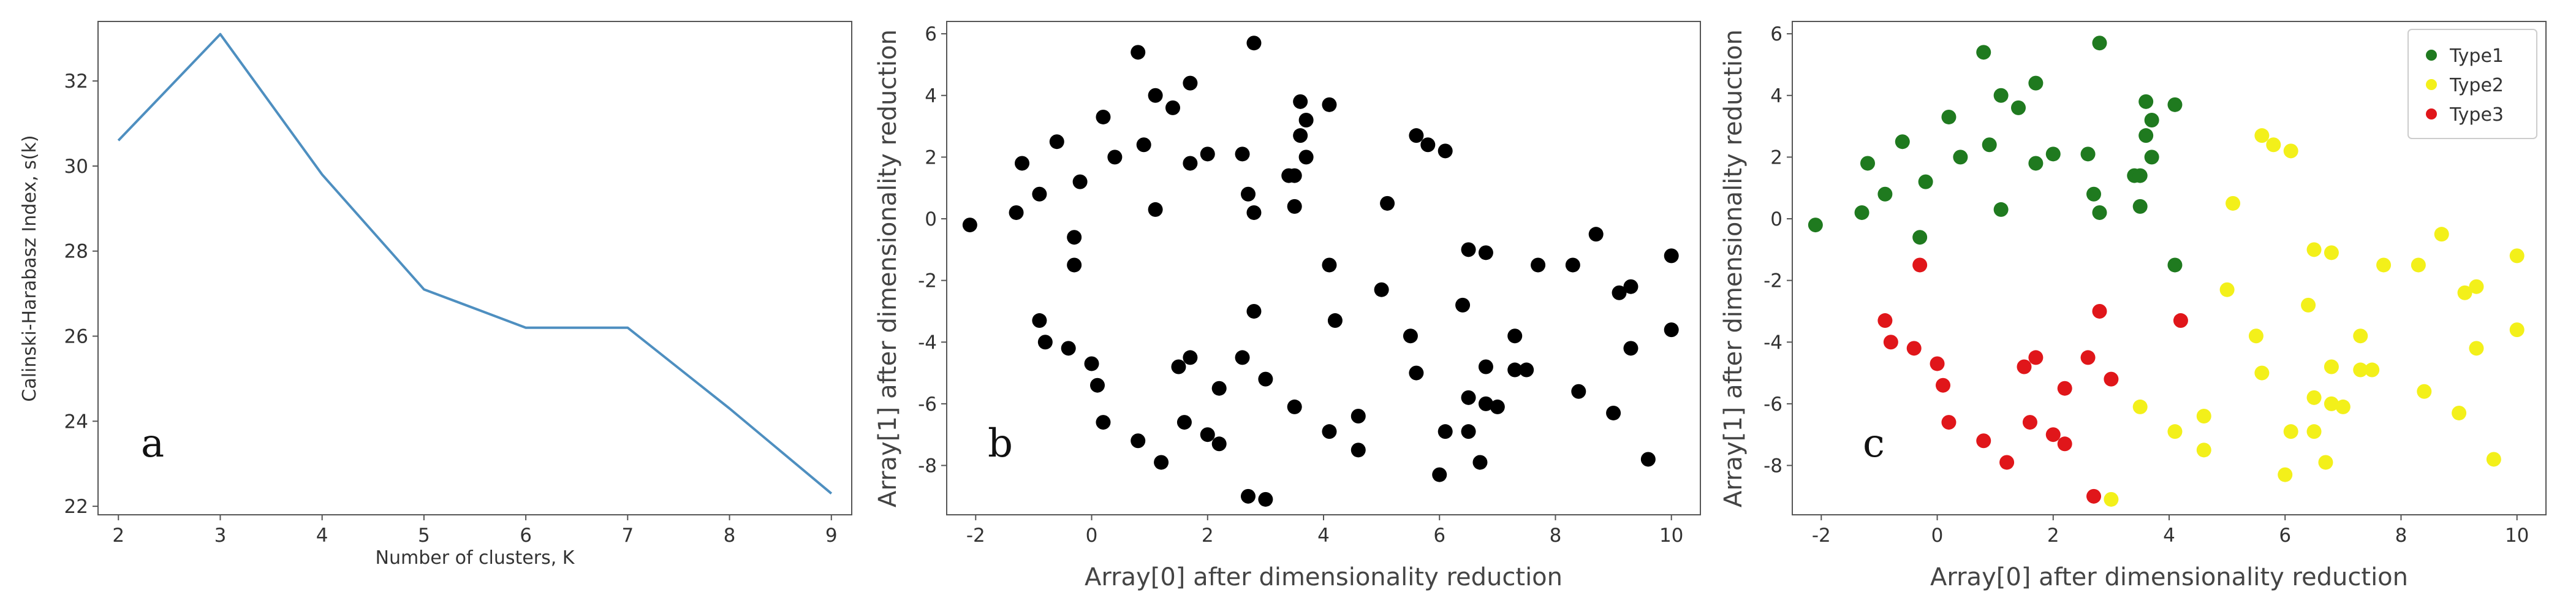  I want to click on y-tick-label: 4, so click(1776, 96).